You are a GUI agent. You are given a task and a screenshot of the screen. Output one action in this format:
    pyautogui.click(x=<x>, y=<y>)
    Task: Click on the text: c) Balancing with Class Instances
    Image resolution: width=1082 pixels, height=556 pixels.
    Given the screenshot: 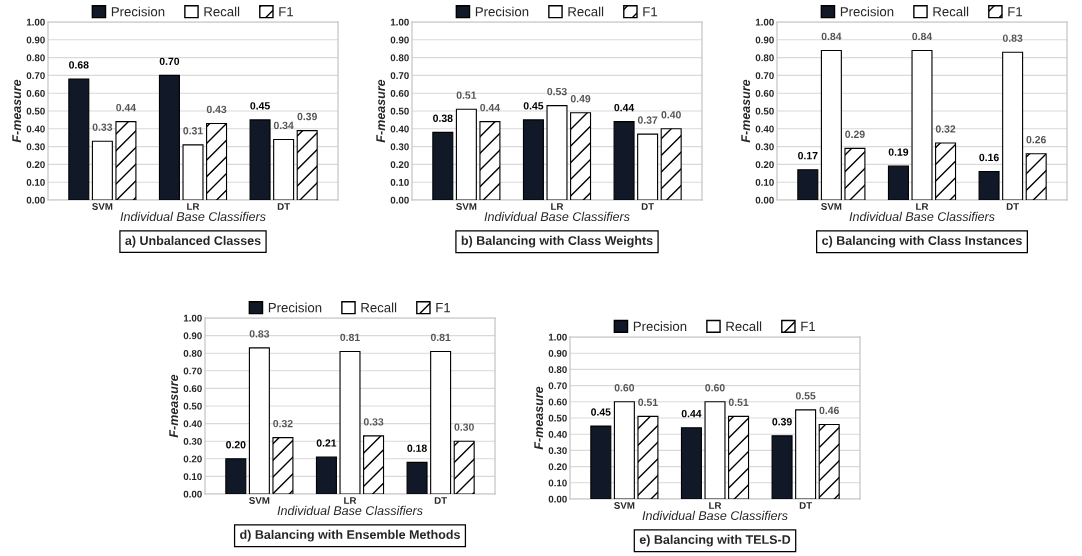 What is the action you would take?
    pyautogui.click(x=922, y=241)
    